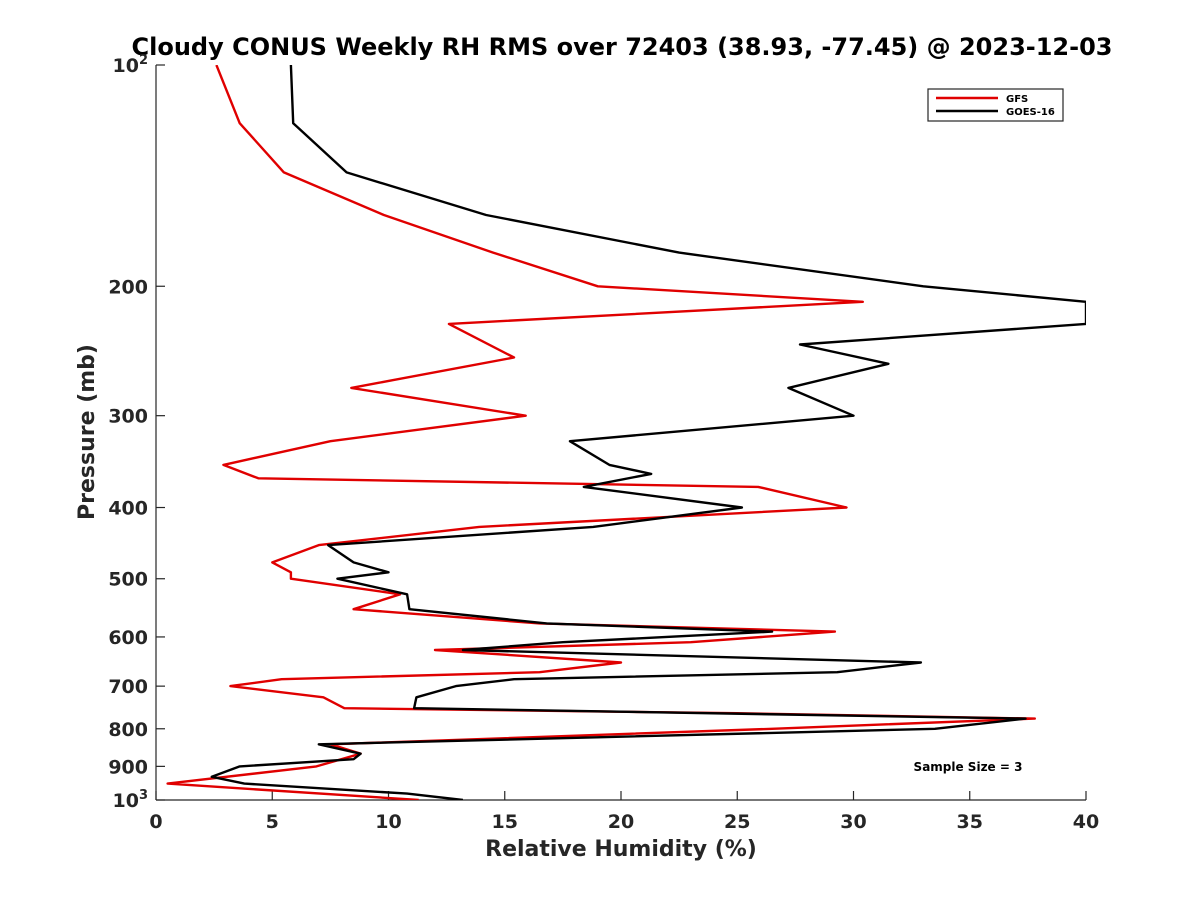 Image resolution: width=1200 pixels, height=900 pixels. What do you see at coordinates (128, 730) in the screenshot?
I see `y-tick-label: 800` at bounding box center [128, 730].